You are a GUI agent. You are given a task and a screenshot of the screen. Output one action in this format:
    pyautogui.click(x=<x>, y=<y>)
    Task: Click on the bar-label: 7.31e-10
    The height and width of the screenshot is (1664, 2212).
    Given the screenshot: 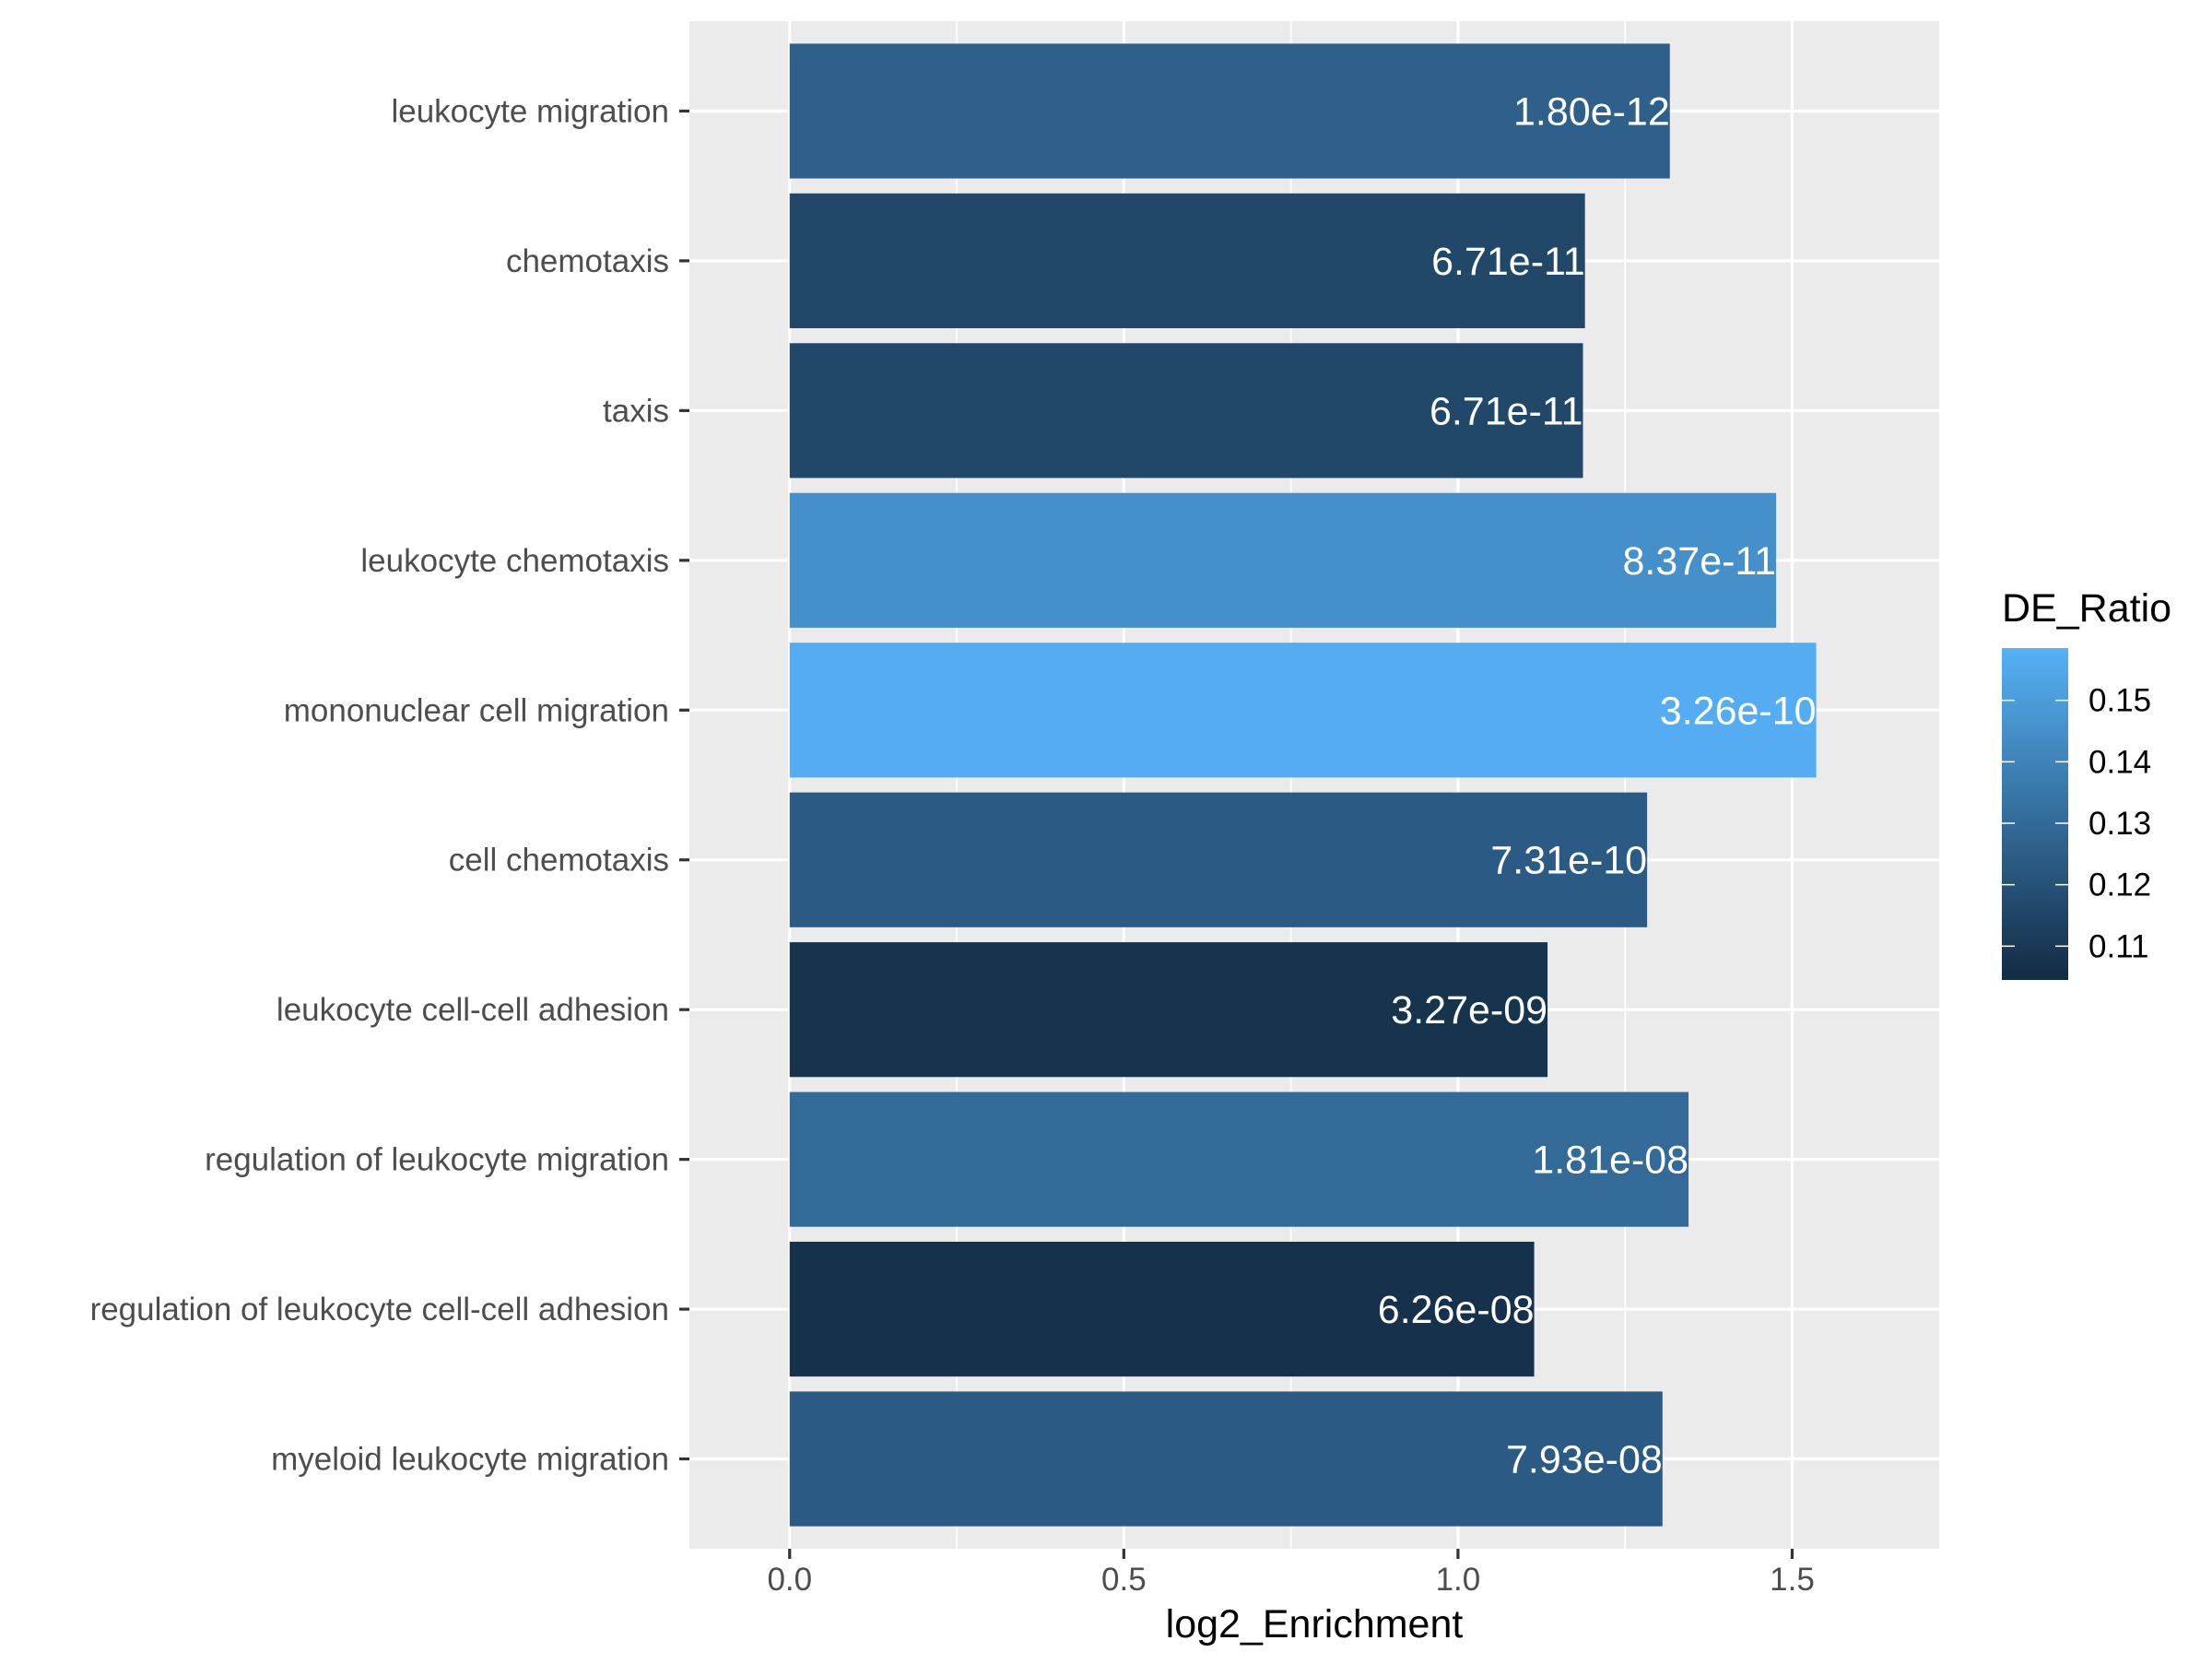 What is the action you would take?
    pyautogui.click(x=1568, y=861)
    